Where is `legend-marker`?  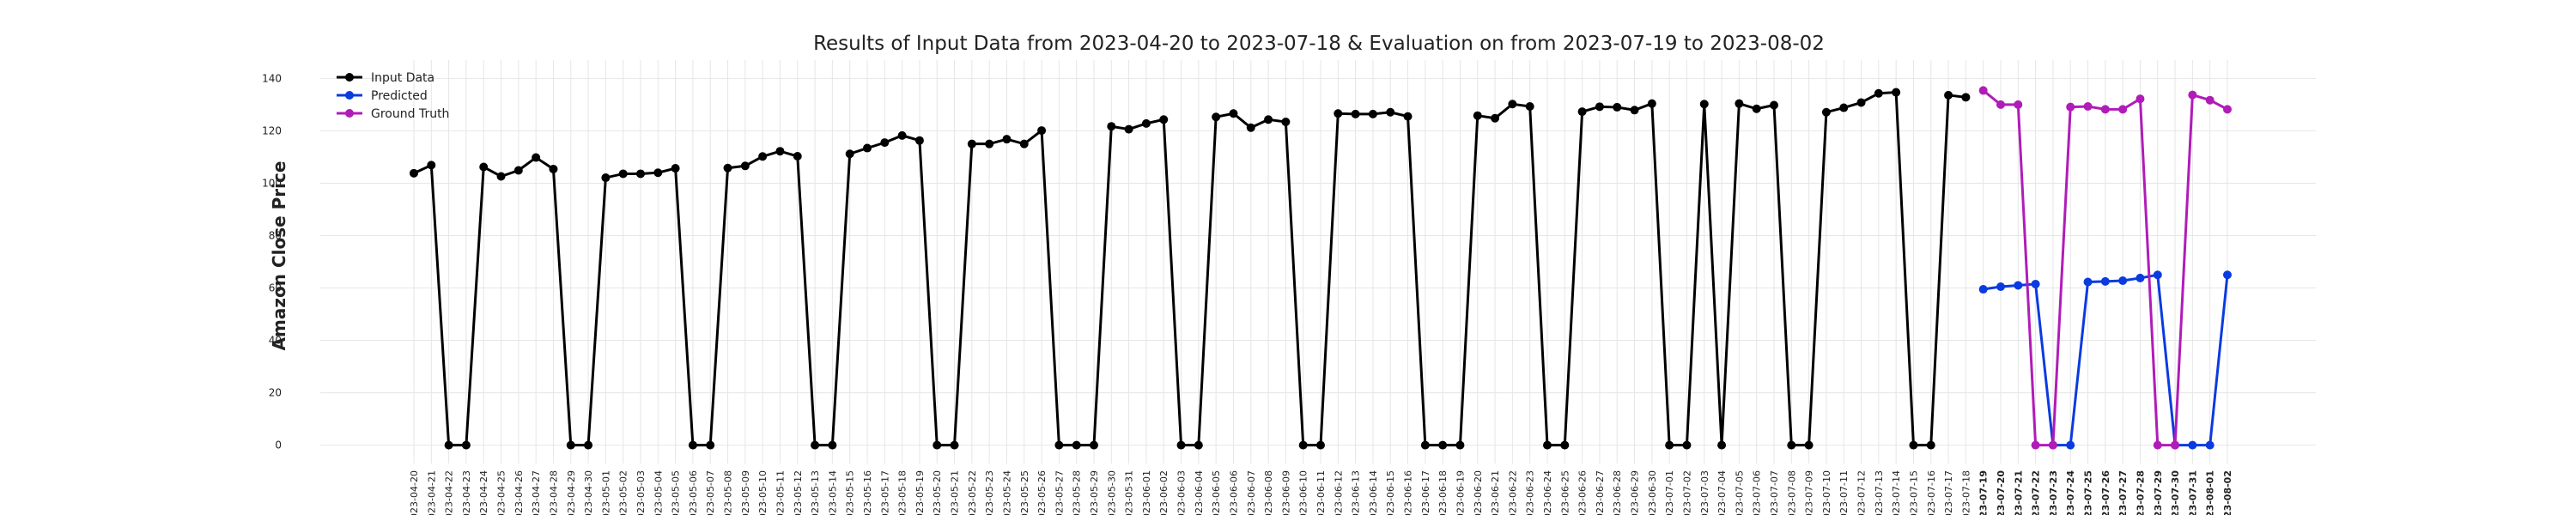 legend-marker is located at coordinates (349, 77).